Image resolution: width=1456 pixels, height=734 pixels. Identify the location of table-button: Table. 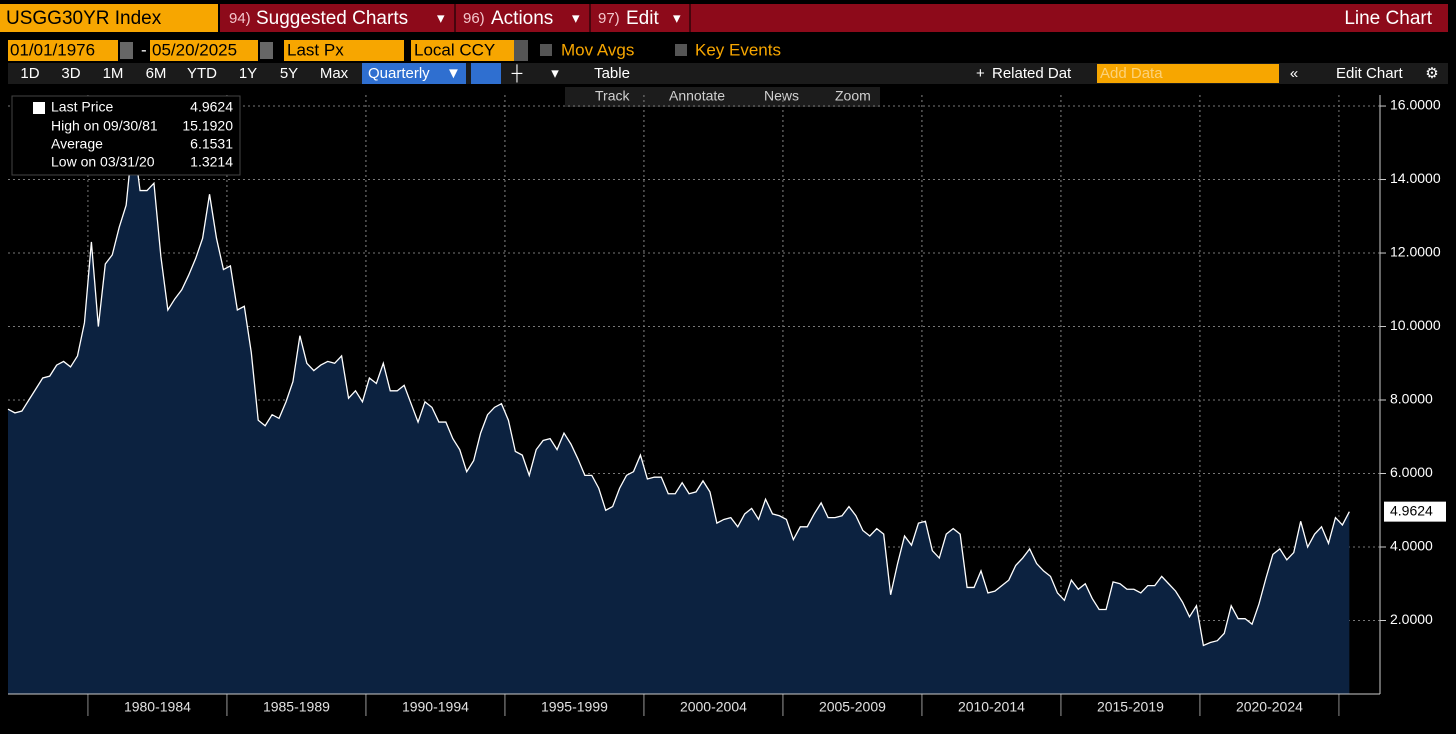
(612, 73).